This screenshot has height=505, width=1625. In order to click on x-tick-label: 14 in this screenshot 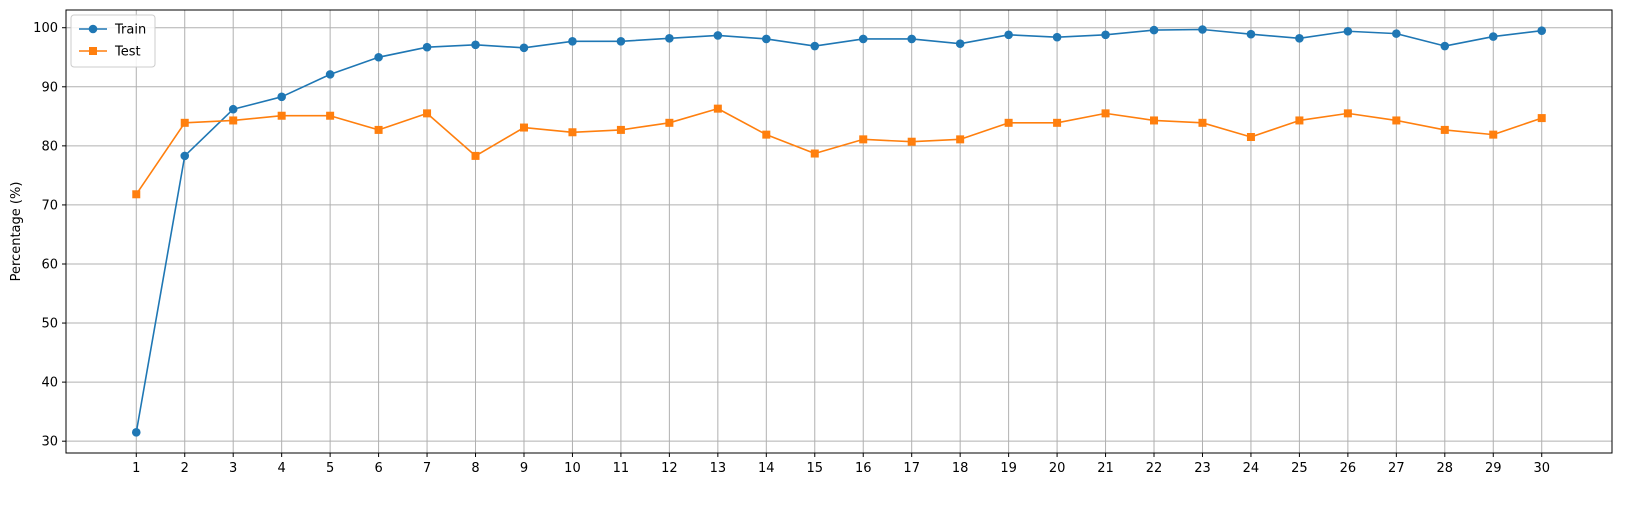, I will do `click(766, 468)`.